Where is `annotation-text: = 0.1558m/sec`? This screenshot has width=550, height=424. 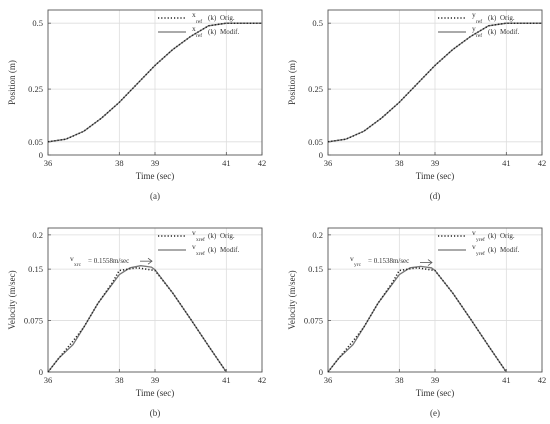 annotation-text: = 0.1558m/sec is located at coordinates (108, 261).